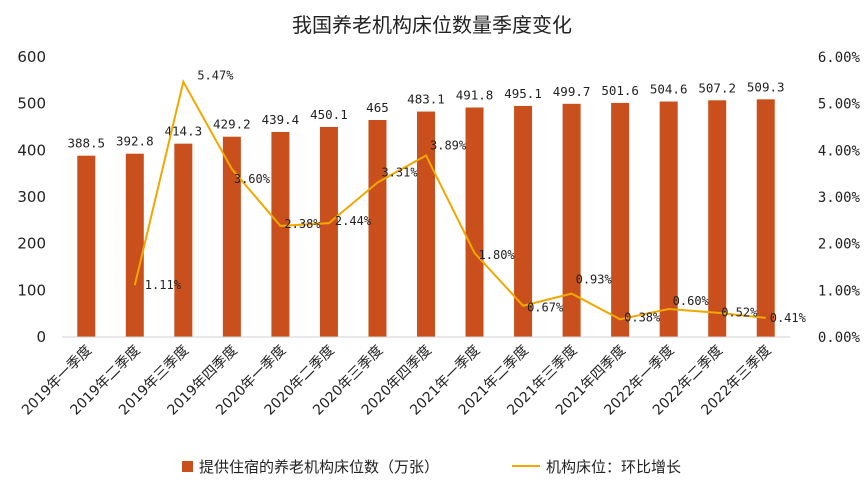 The height and width of the screenshot is (487, 865). Describe the element at coordinates (497, 255) in the screenshot. I see `line-value-label: 1.80%` at that location.